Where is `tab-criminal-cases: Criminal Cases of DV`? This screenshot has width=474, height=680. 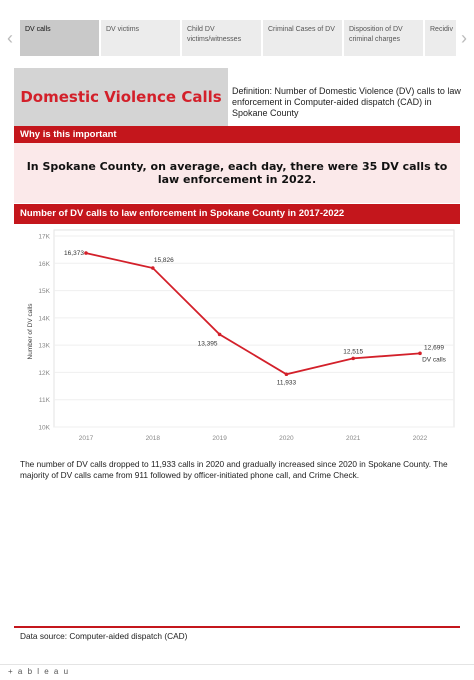 tab-criminal-cases: Criminal Cases of DV is located at coordinates (302, 38).